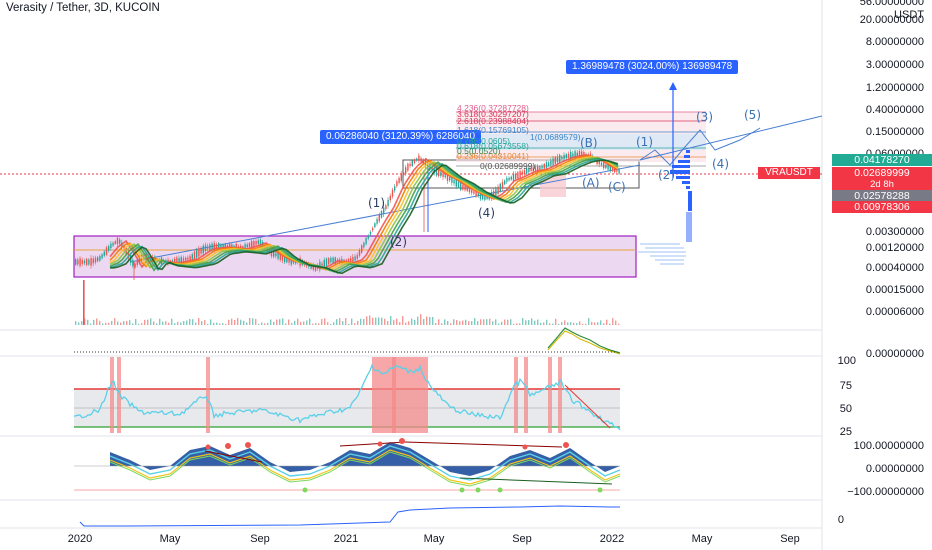 The width and height of the screenshot is (932, 550). What do you see at coordinates (882, 196) in the screenshot?
I see `price-tag-gray: 0.02578288` at bounding box center [882, 196].